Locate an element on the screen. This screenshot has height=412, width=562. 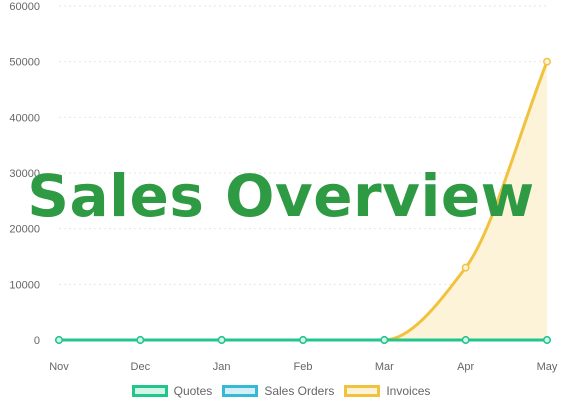
legend-label: Invoices is located at coordinates (408, 391).